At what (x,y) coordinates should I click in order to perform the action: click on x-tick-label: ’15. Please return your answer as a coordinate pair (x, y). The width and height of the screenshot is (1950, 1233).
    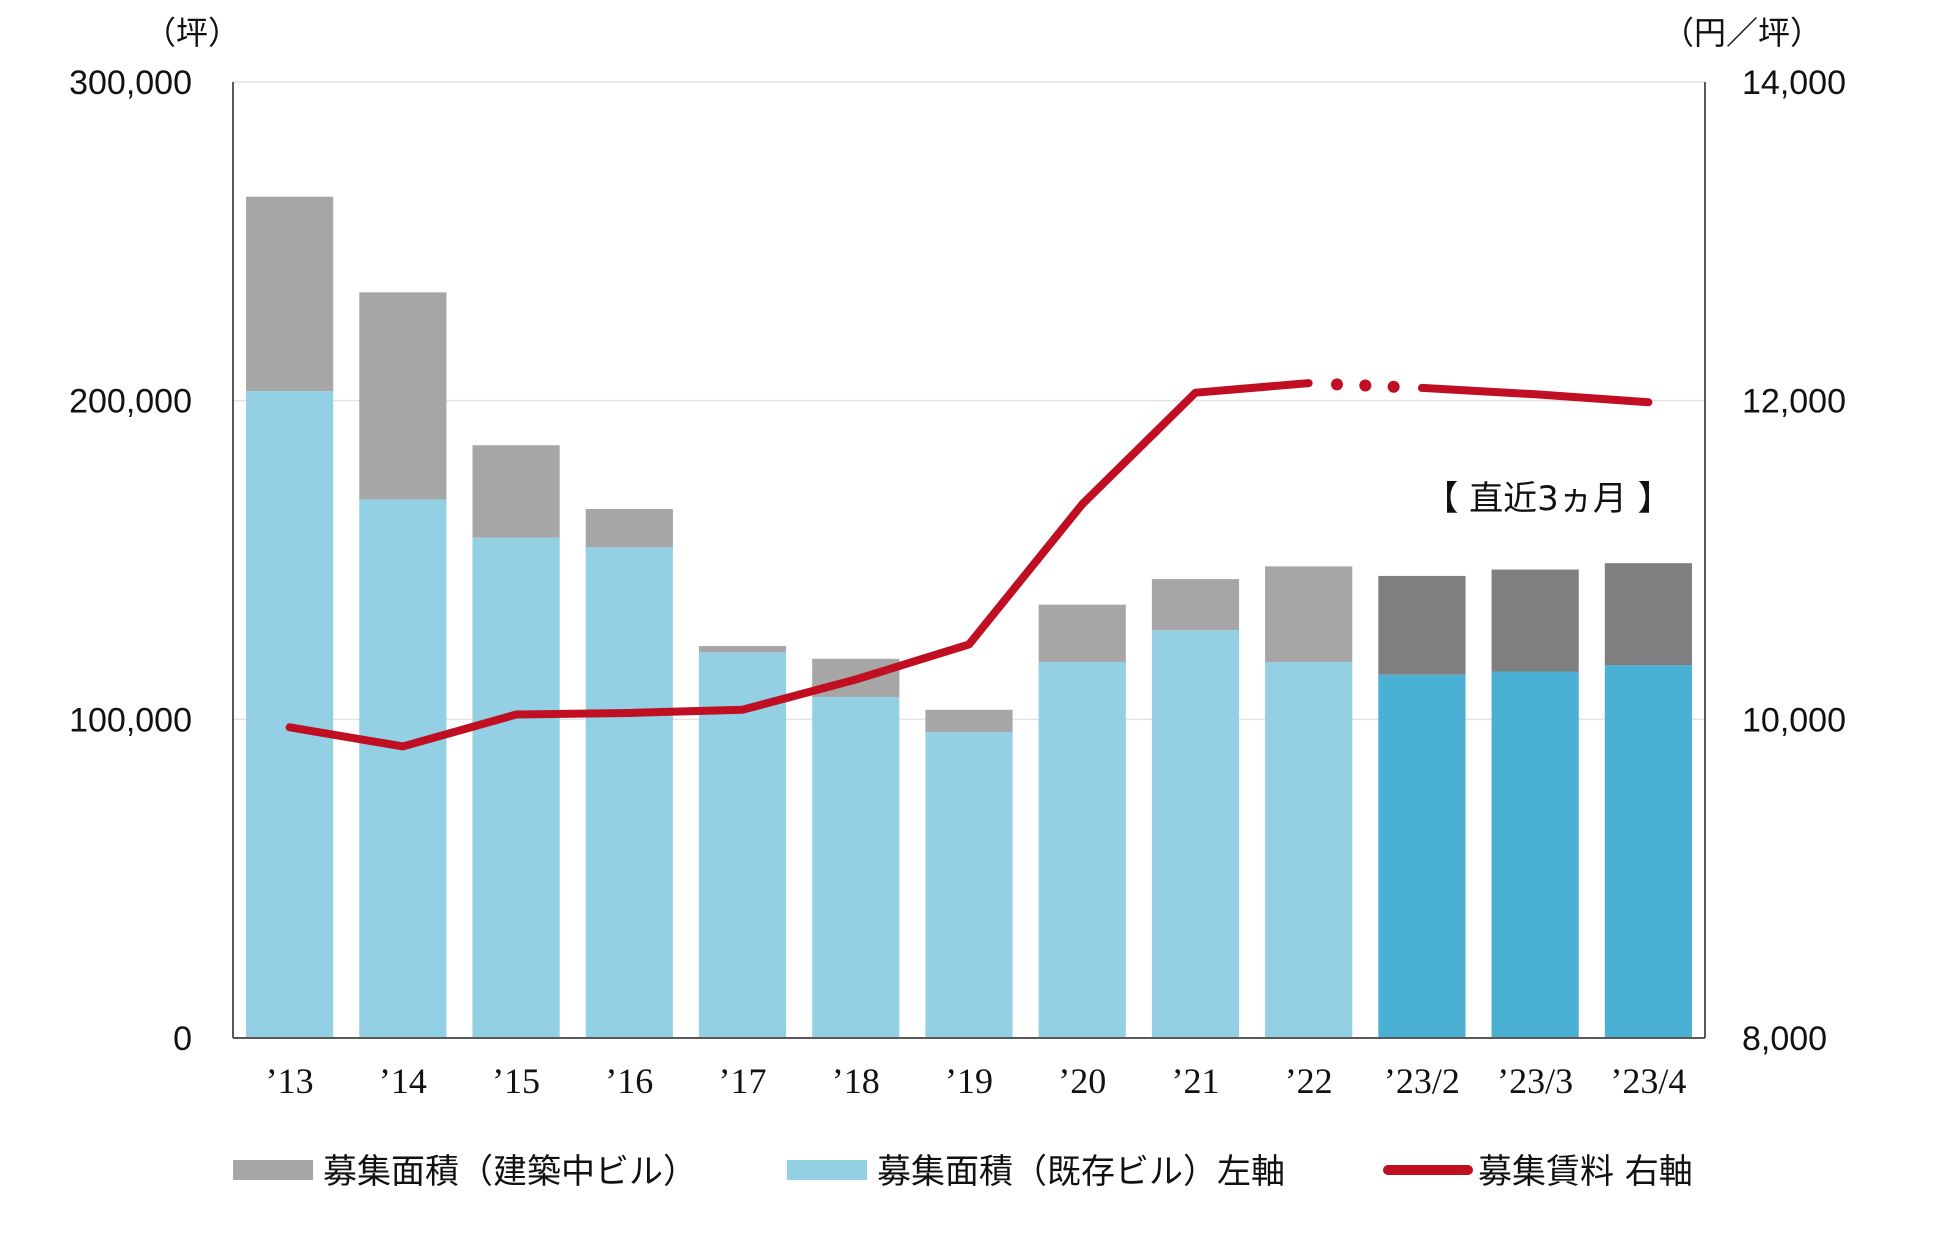
    Looking at the image, I should click on (516, 1081).